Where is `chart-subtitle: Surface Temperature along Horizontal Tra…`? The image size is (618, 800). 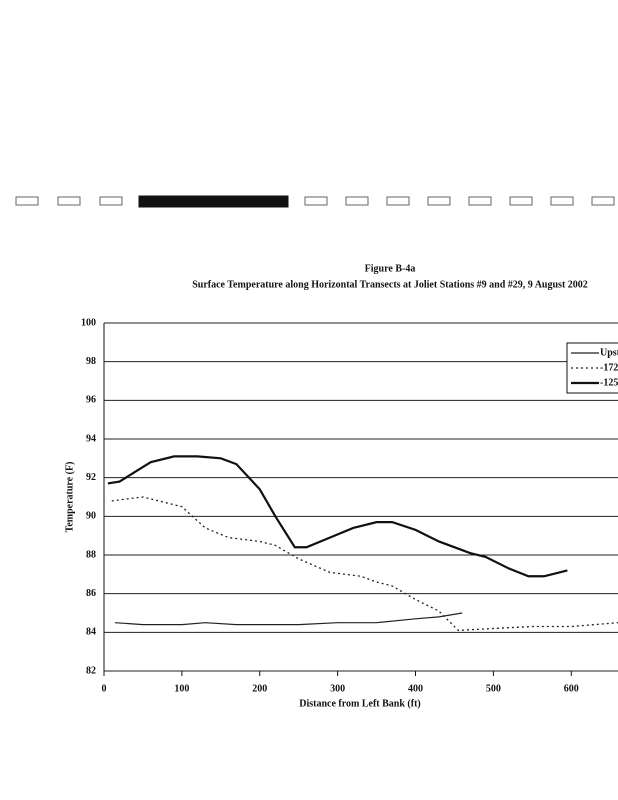
chart-subtitle: Surface Temperature along Horizontal Tra… is located at coordinates (390, 284).